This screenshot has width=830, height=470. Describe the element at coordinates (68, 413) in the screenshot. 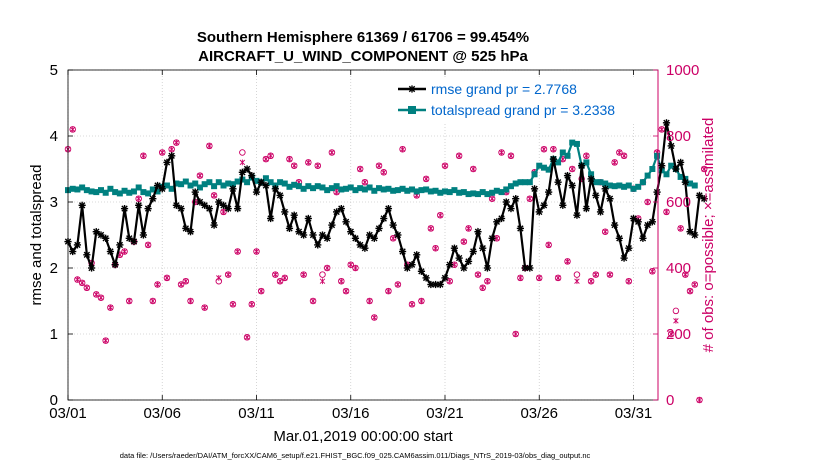

I see `x-tick-label: 03/01` at that location.